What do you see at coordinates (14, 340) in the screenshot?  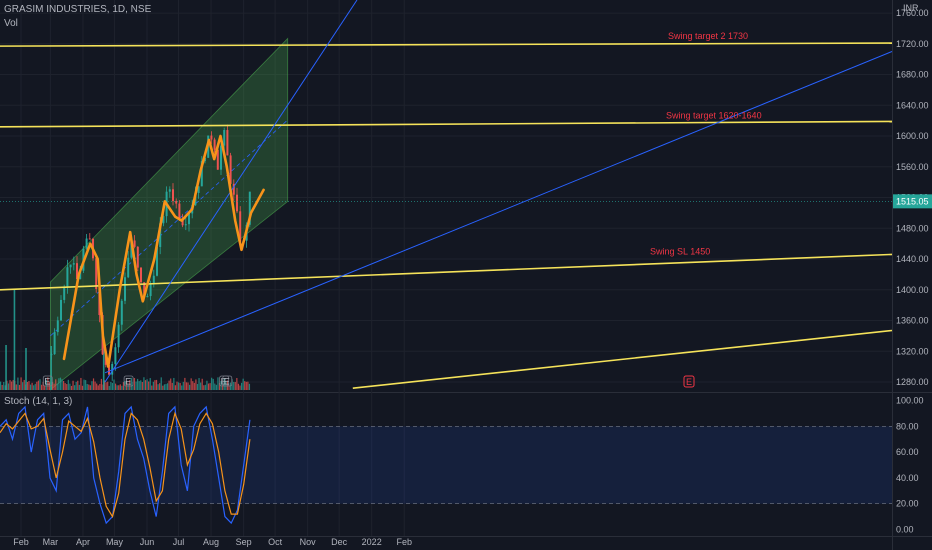 I see `volume-spike` at bounding box center [14, 340].